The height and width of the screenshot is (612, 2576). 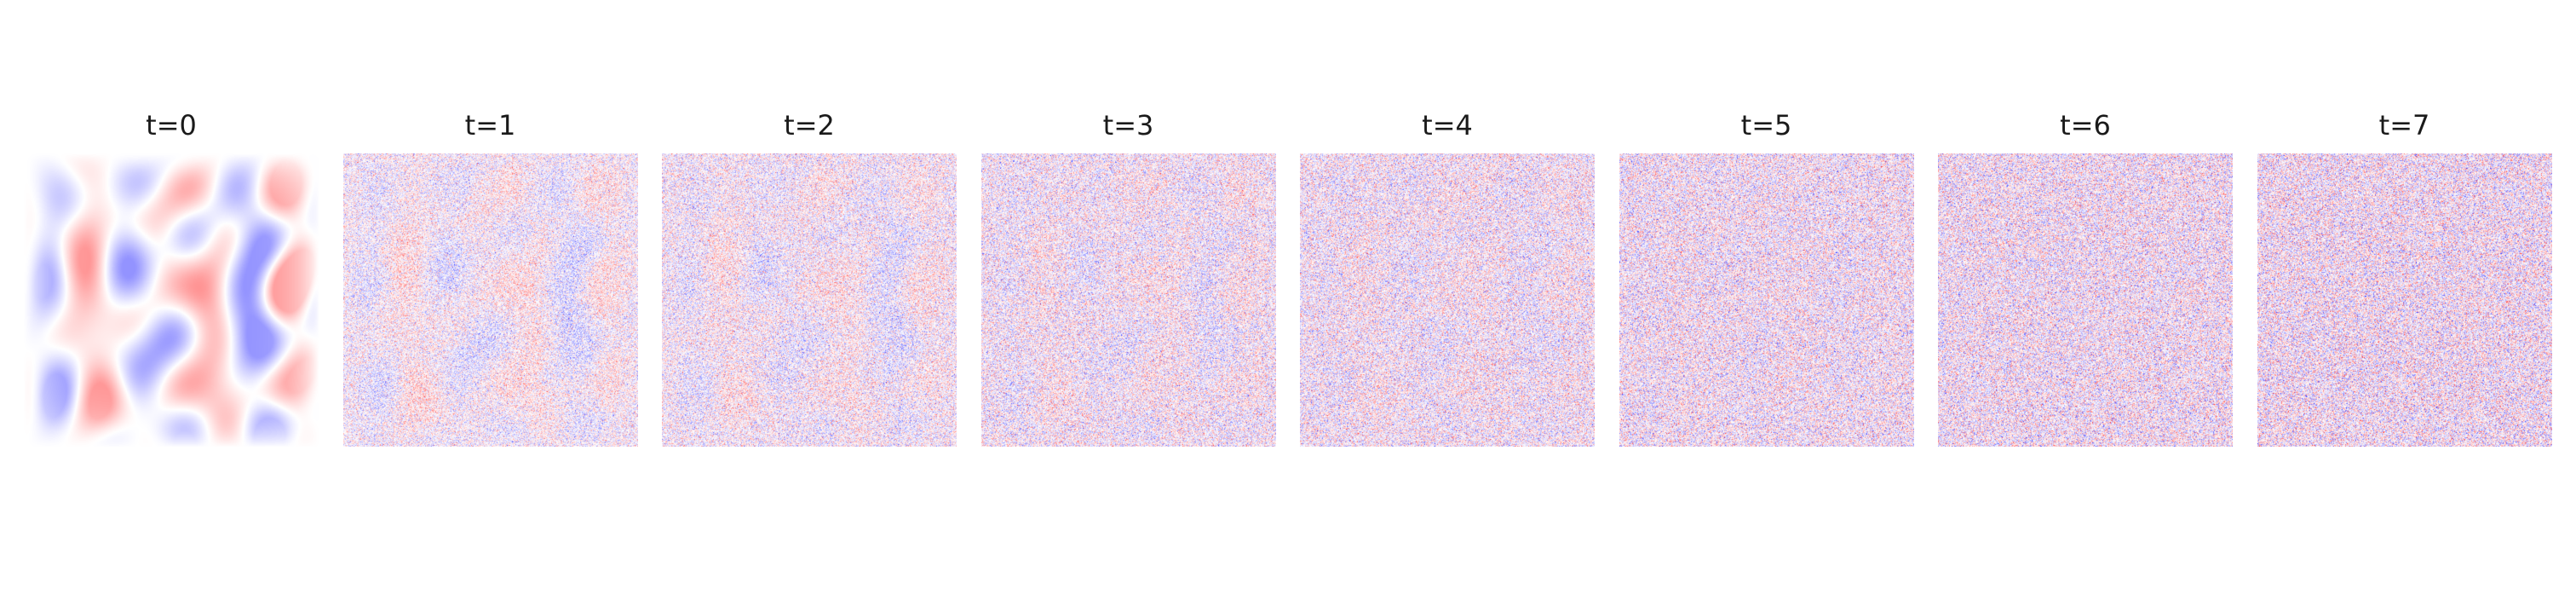 I want to click on panel-title: t=3, so click(x=1128, y=125).